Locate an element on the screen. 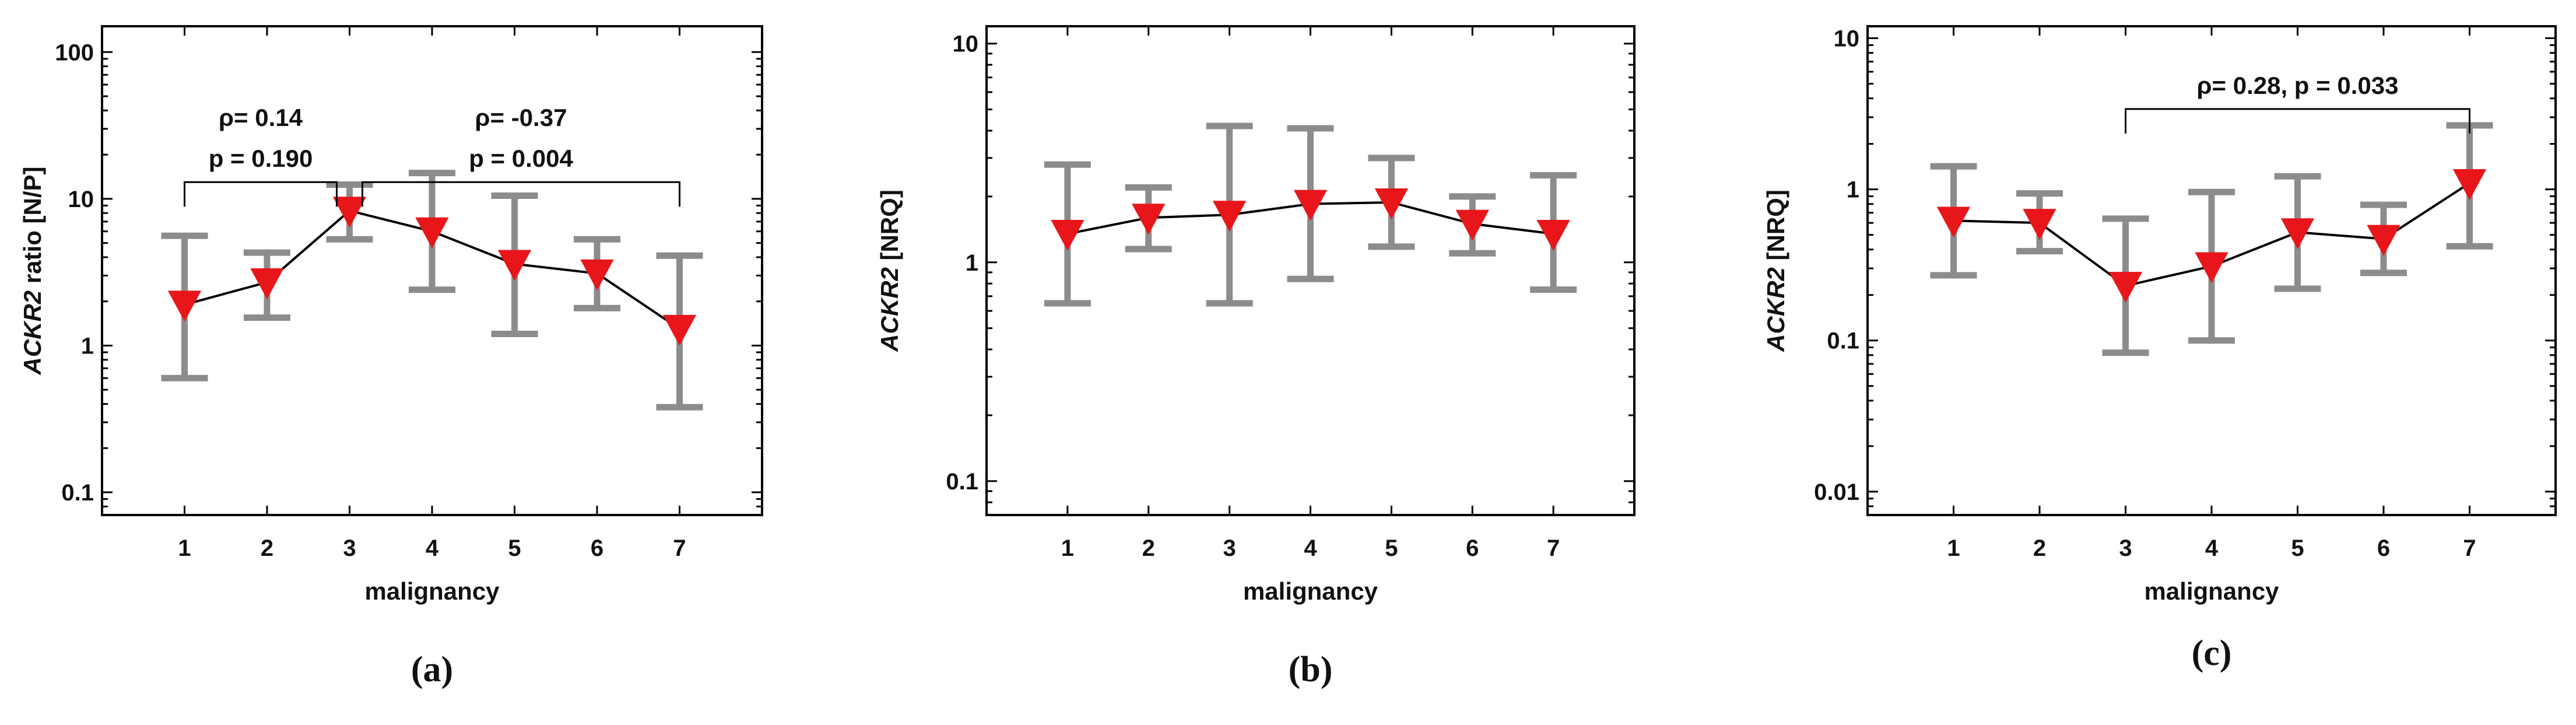  y-axis-title: ACKR2 ratio [N/P] is located at coordinates (32, 270).